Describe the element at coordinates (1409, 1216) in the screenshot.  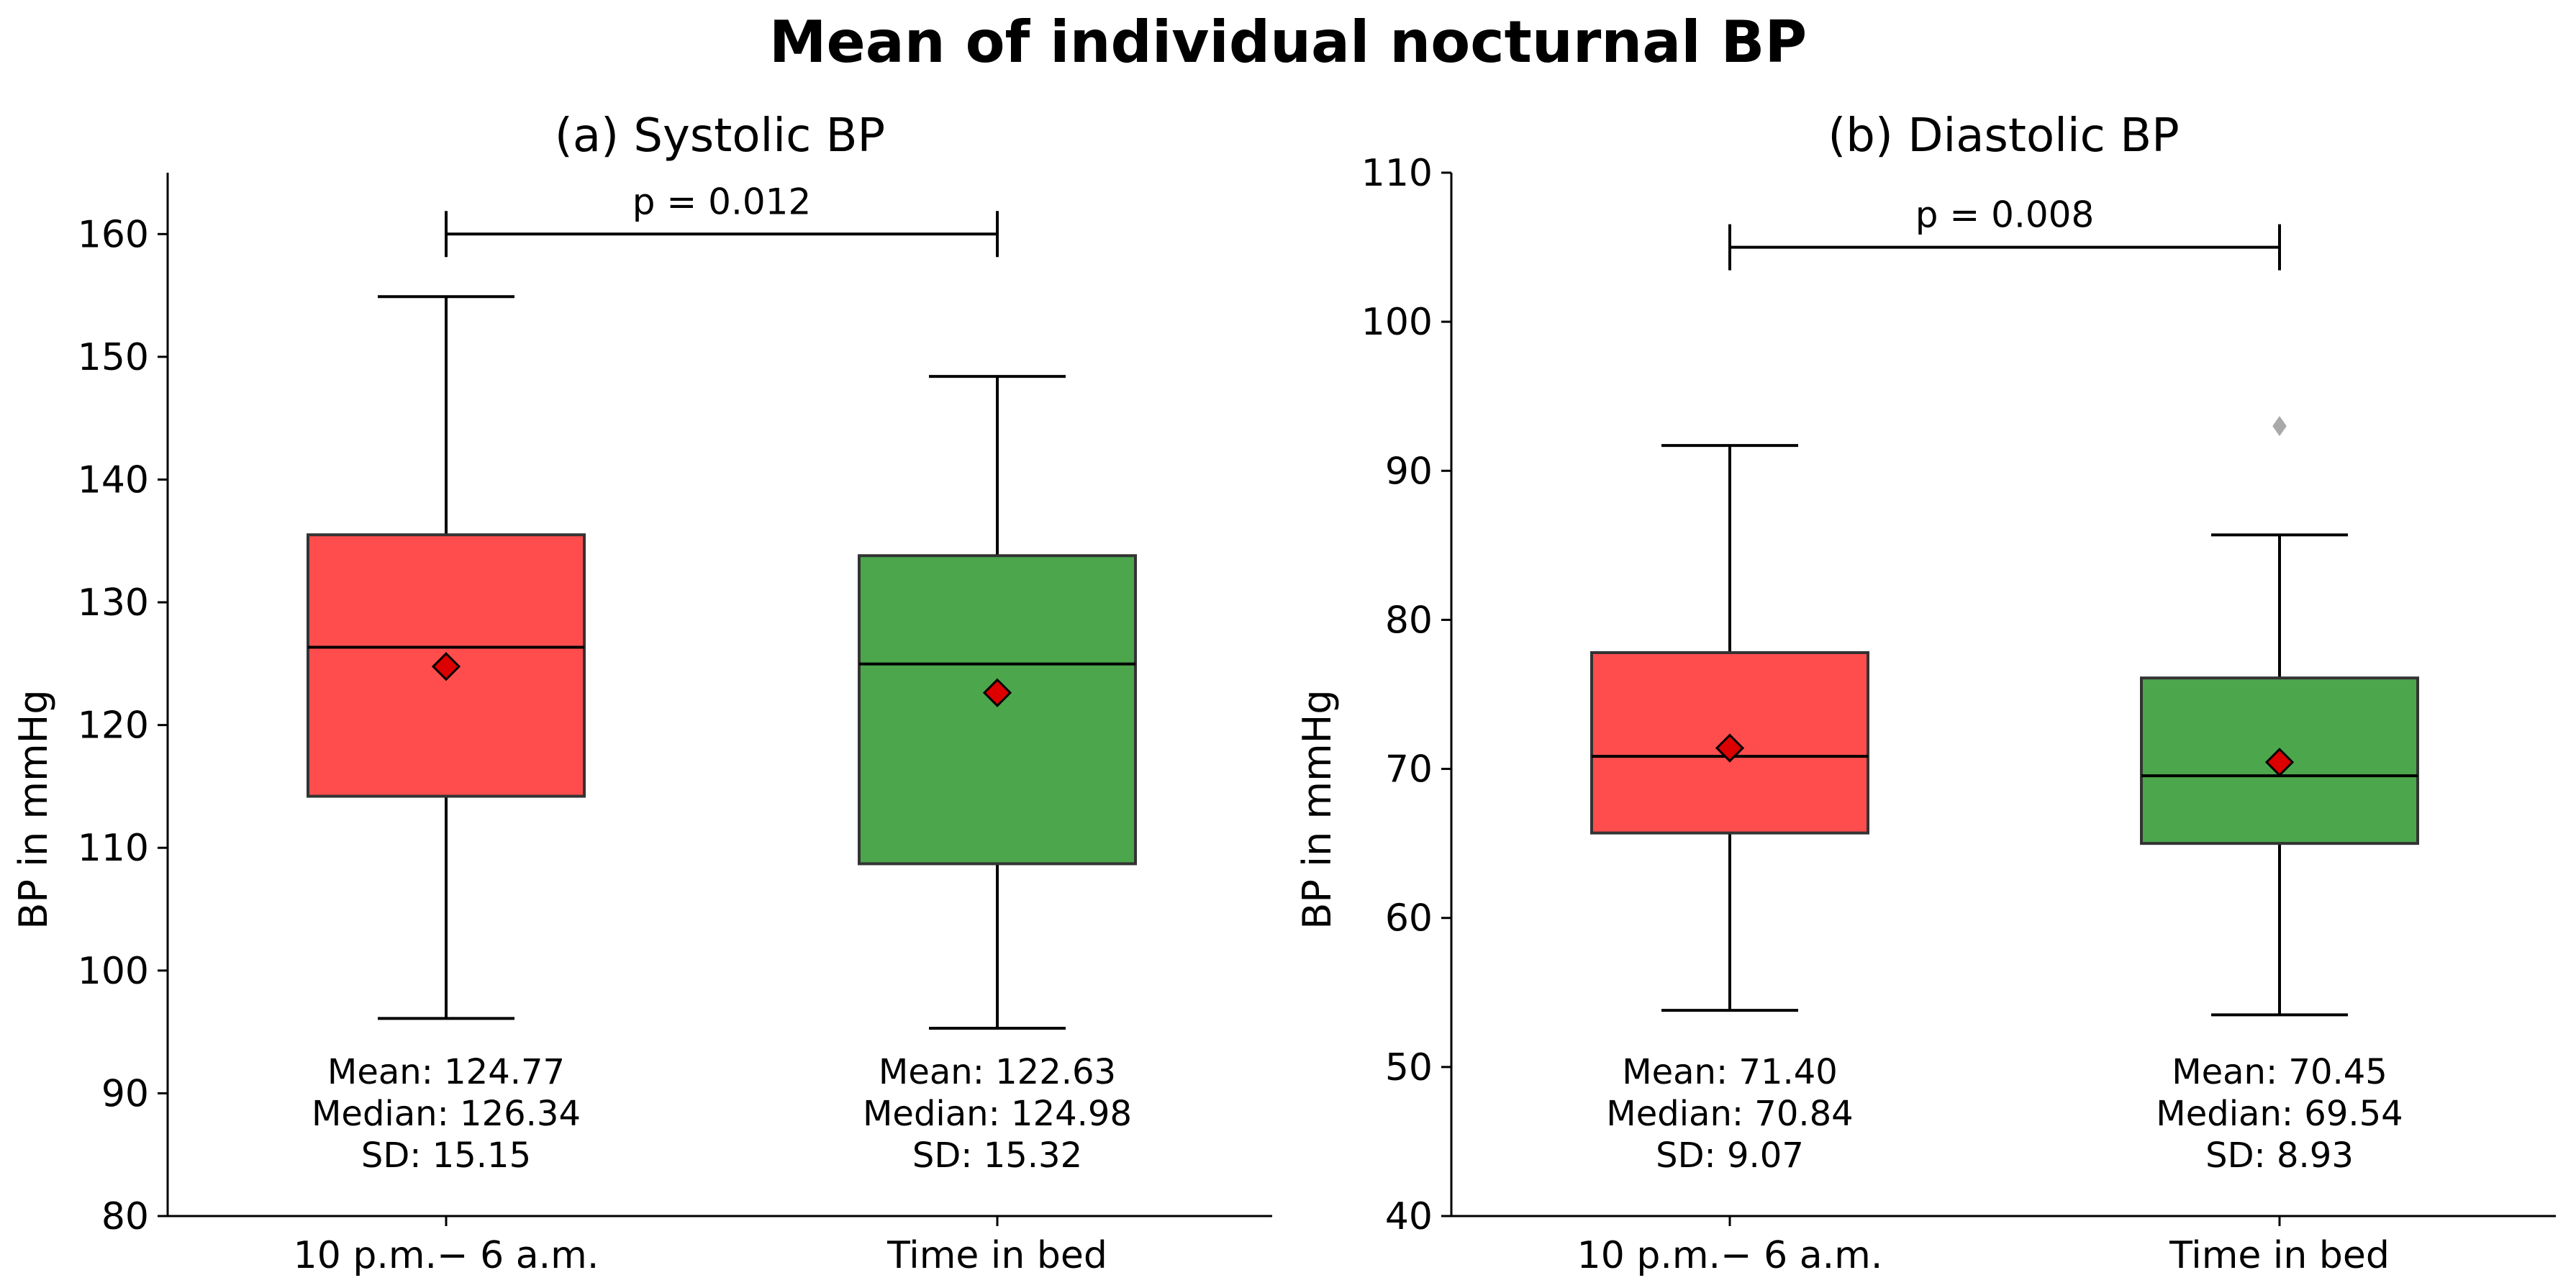
I see `y-tick-label-diastolic: 40` at that location.